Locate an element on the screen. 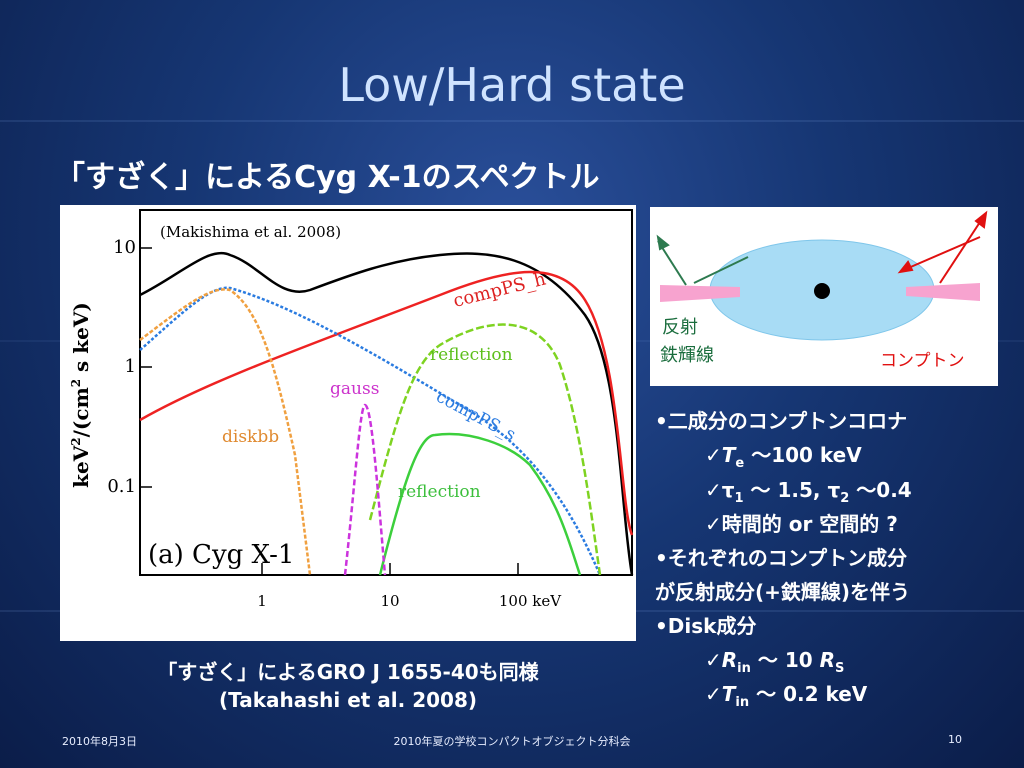  text: •二成分のコンプトンコロナ is located at coordinates (781, 421).